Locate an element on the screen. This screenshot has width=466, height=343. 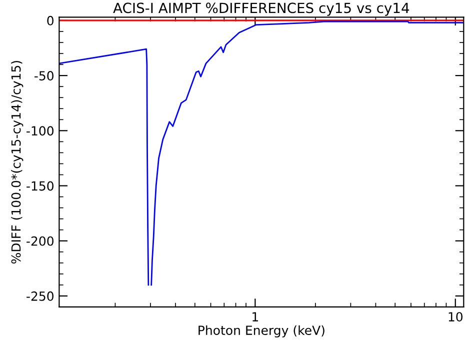
x-tick-label: 1 is located at coordinates (255, 317).